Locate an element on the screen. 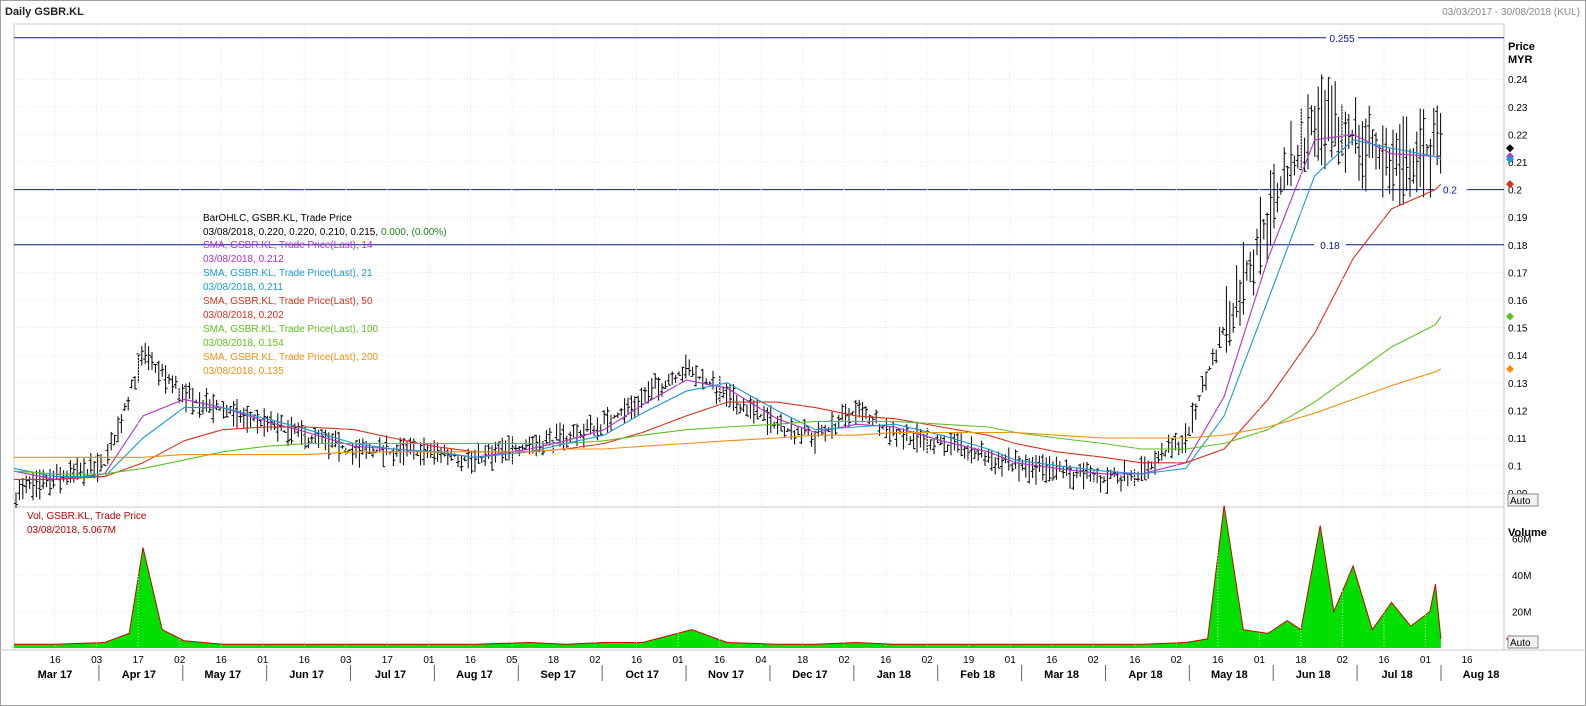  month-label: Dec 17 is located at coordinates (809, 675).